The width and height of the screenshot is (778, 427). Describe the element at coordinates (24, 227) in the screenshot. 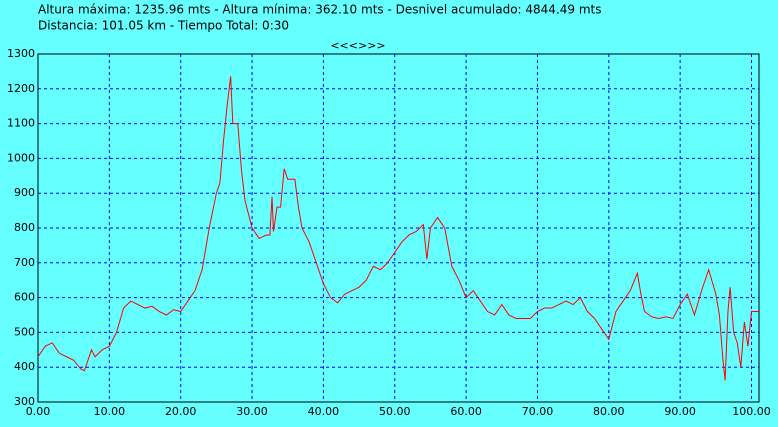

I see `y-tick-label: 800` at that location.